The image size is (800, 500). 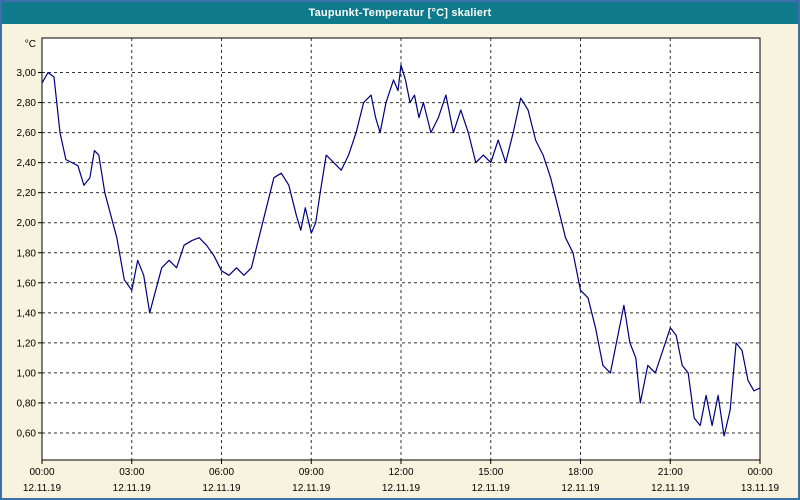 What do you see at coordinates (131, 472) in the screenshot?
I see `x-tick-time-label: 03:00` at bounding box center [131, 472].